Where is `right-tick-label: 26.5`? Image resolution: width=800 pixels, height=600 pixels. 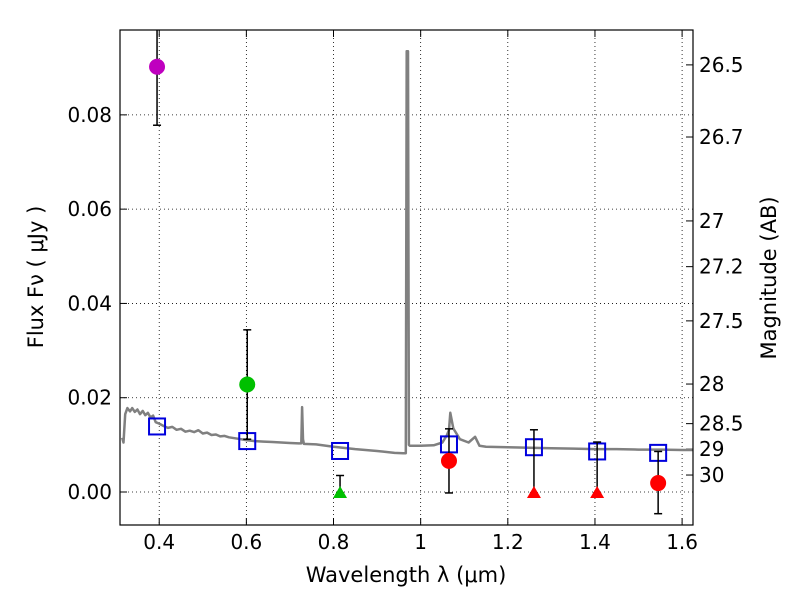 right-tick-label: 26.5 is located at coordinates (721, 65).